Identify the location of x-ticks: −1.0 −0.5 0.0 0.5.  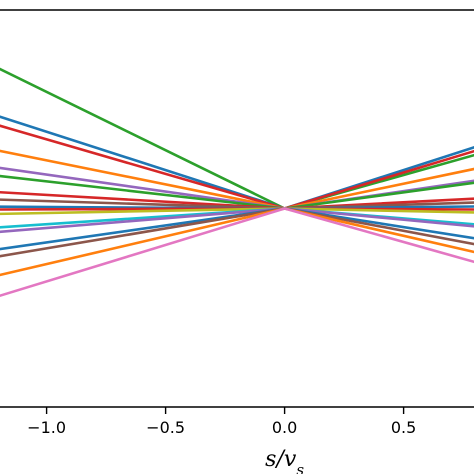
(221, 422).